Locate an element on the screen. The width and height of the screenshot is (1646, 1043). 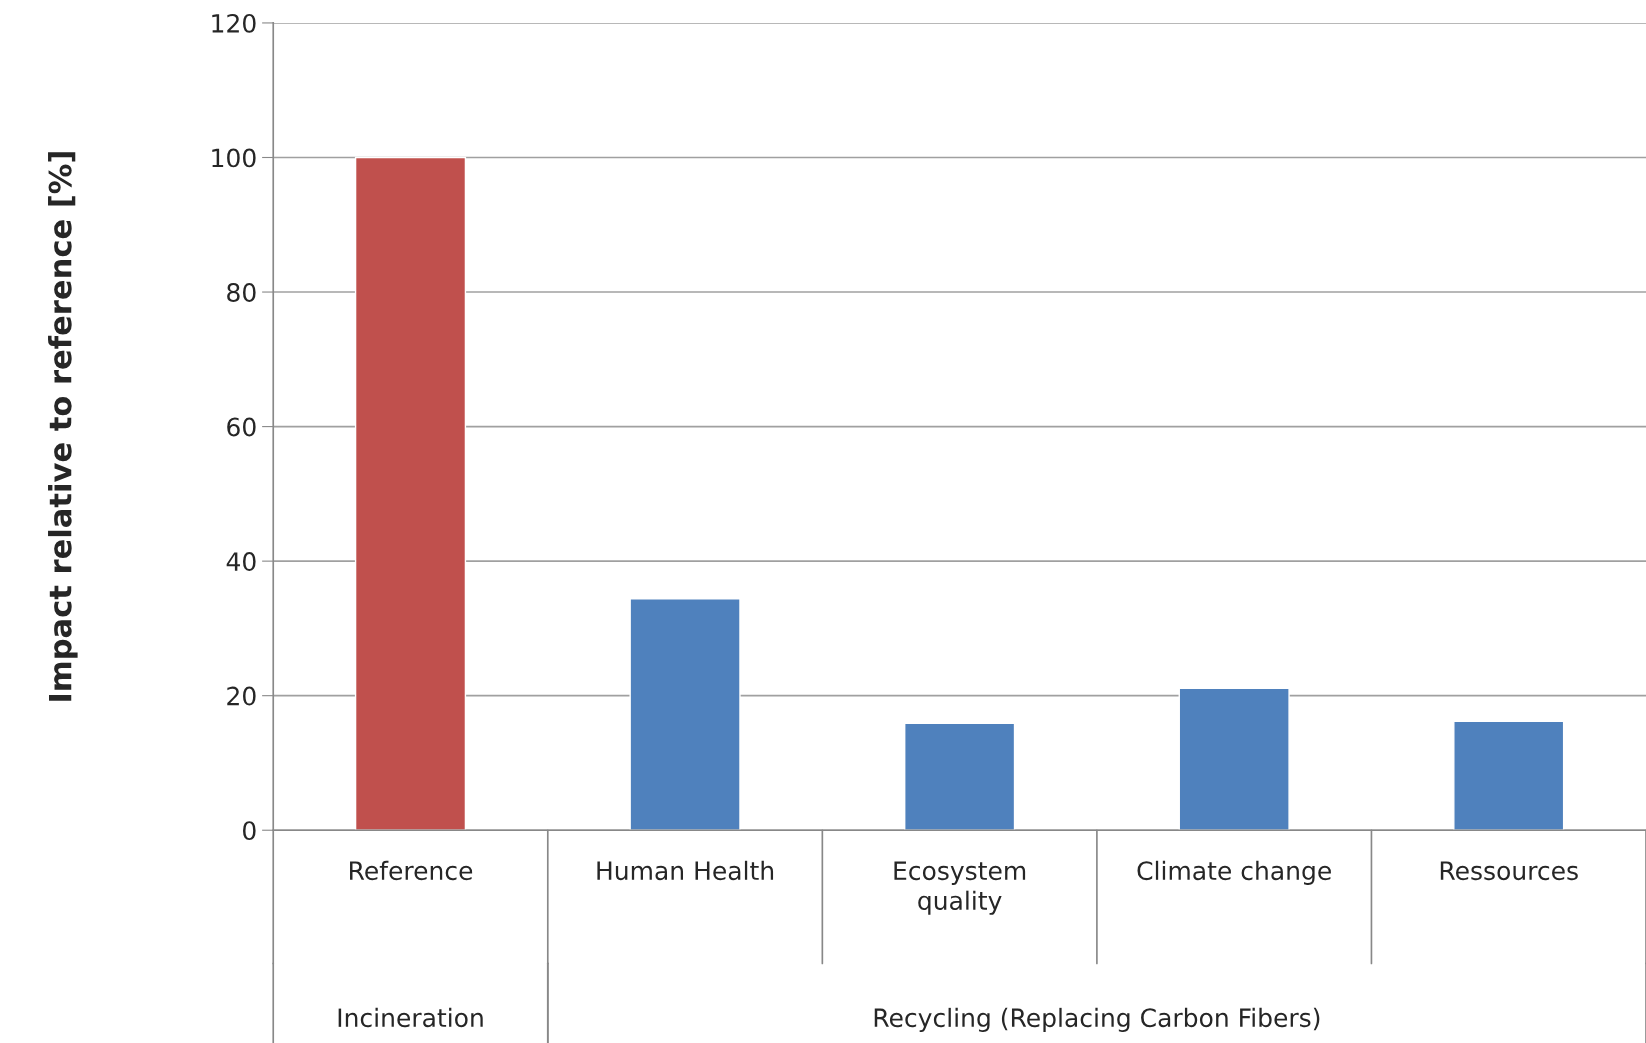
y-tick-label: 60 is located at coordinates (241, 427).